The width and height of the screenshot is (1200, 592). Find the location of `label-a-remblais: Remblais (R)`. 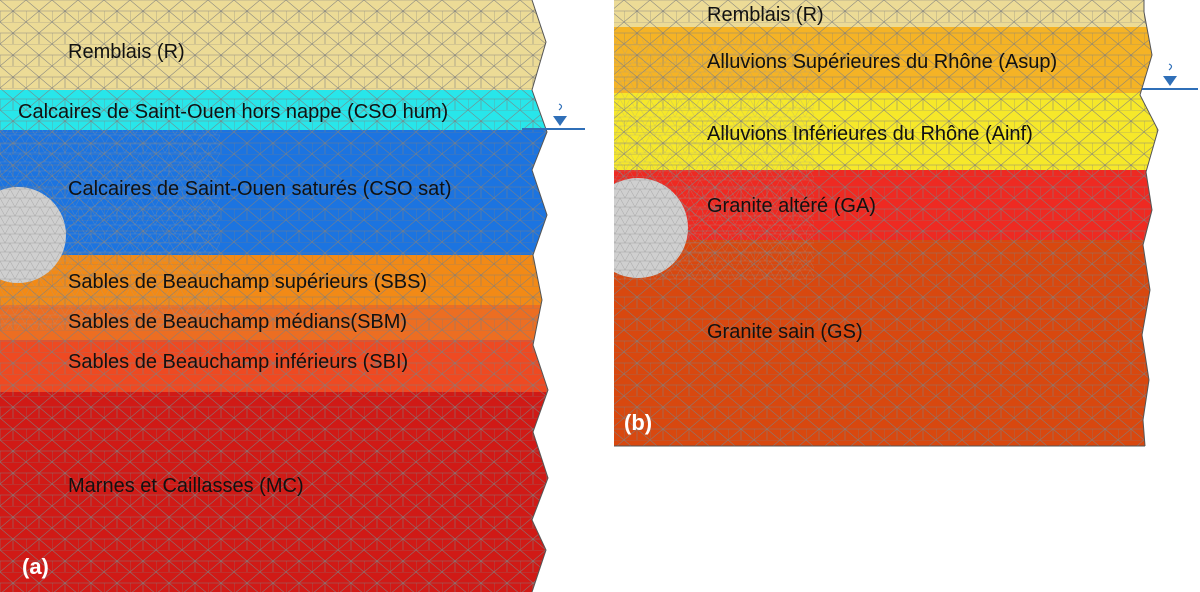

label-a-remblais: Remblais (R) is located at coordinates (126, 52).